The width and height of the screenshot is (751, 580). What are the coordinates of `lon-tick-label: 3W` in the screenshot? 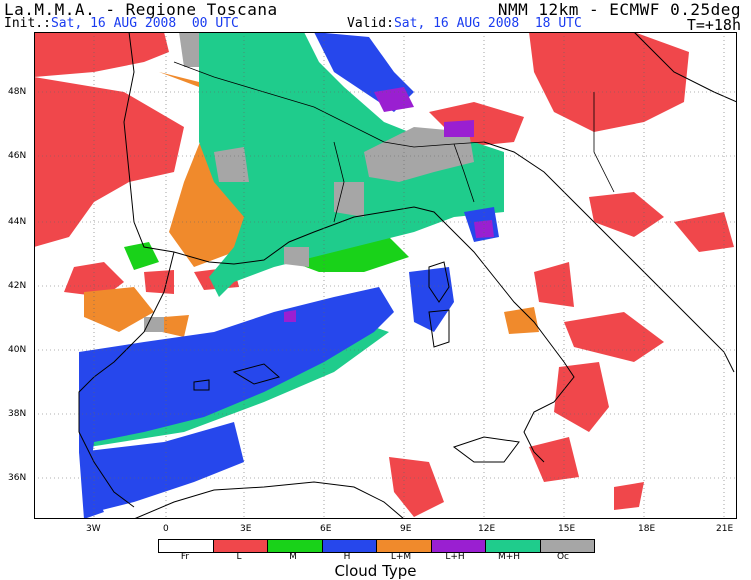 It's located at (93, 529).